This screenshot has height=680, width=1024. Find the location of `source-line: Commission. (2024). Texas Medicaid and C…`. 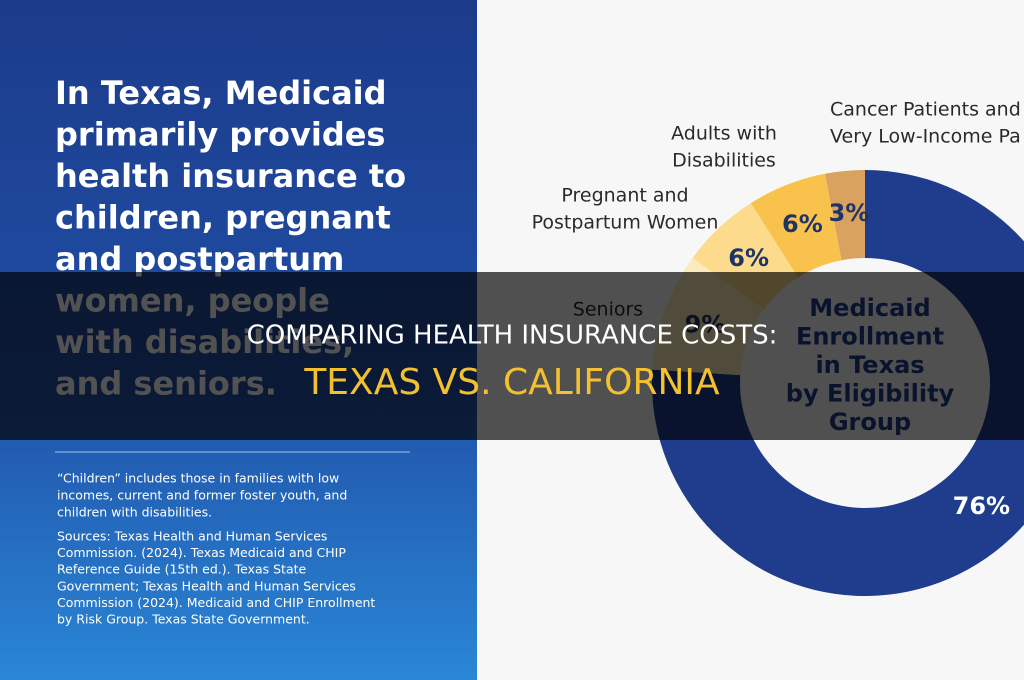

source-line: Commission. (2024). Texas Medicaid and C… is located at coordinates (201, 552).